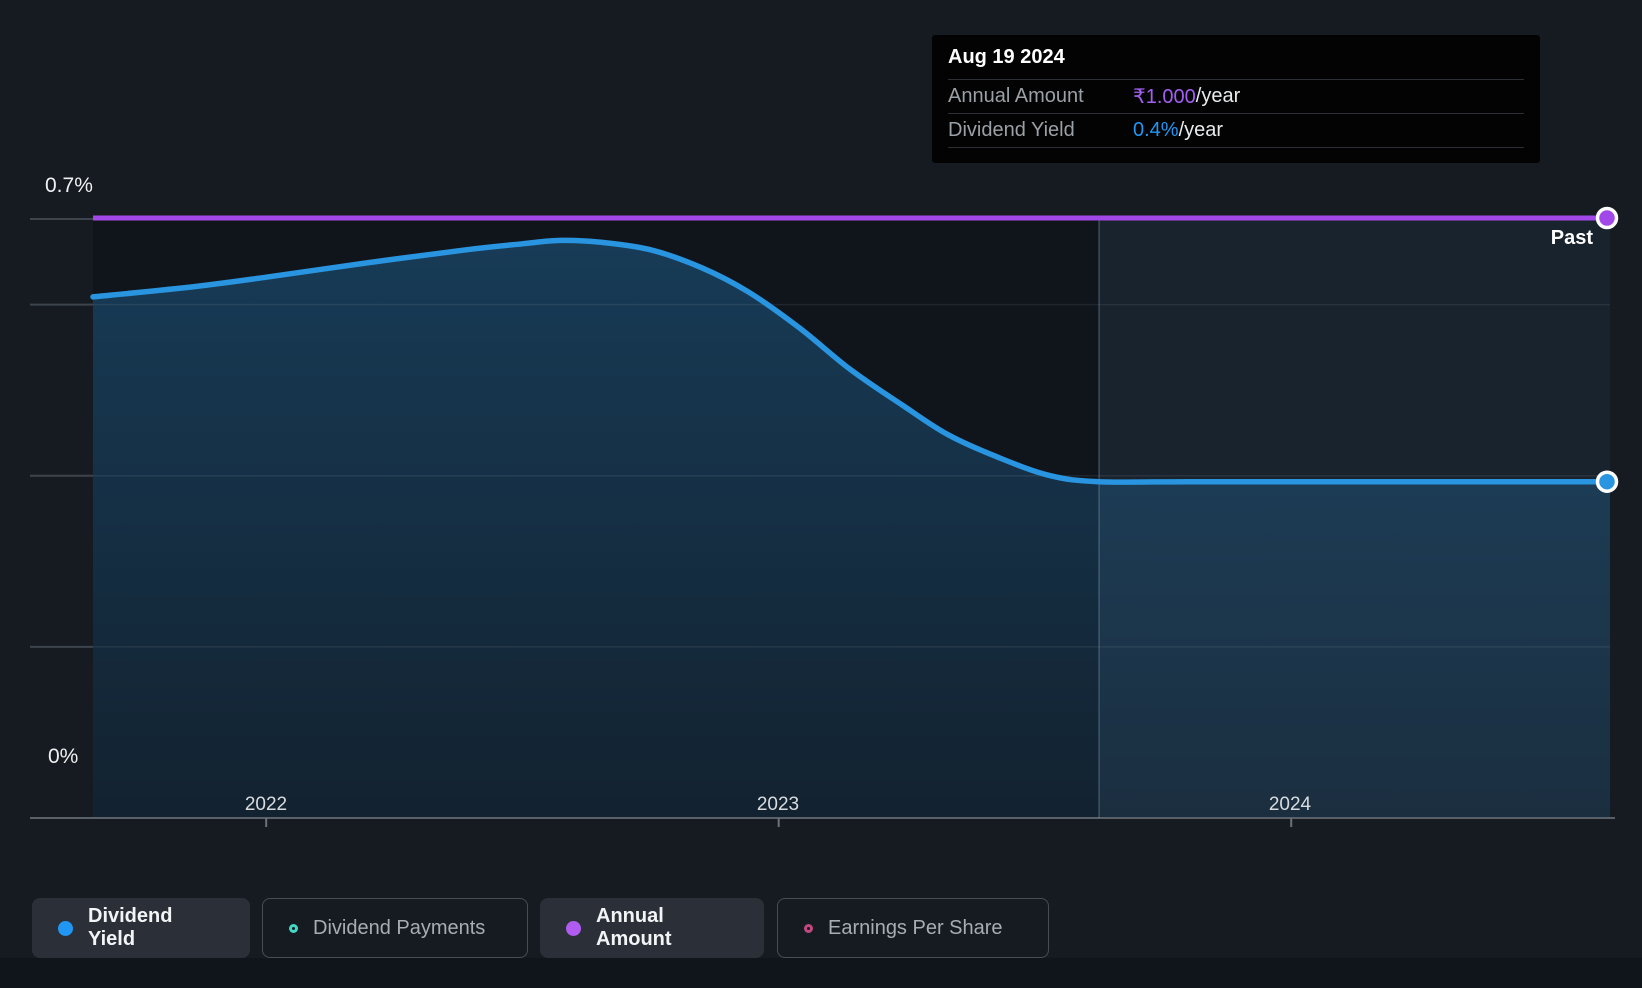  What do you see at coordinates (1011, 130) in the screenshot?
I see `tooltip-label: Dividend Yield` at bounding box center [1011, 130].